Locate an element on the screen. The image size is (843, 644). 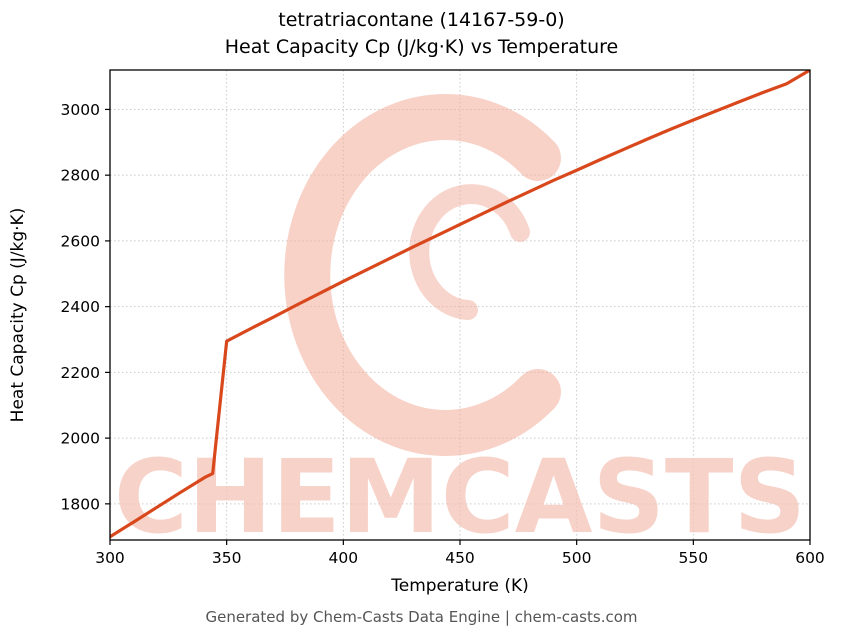
x-tick-label: 600 is located at coordinates (810, 558).